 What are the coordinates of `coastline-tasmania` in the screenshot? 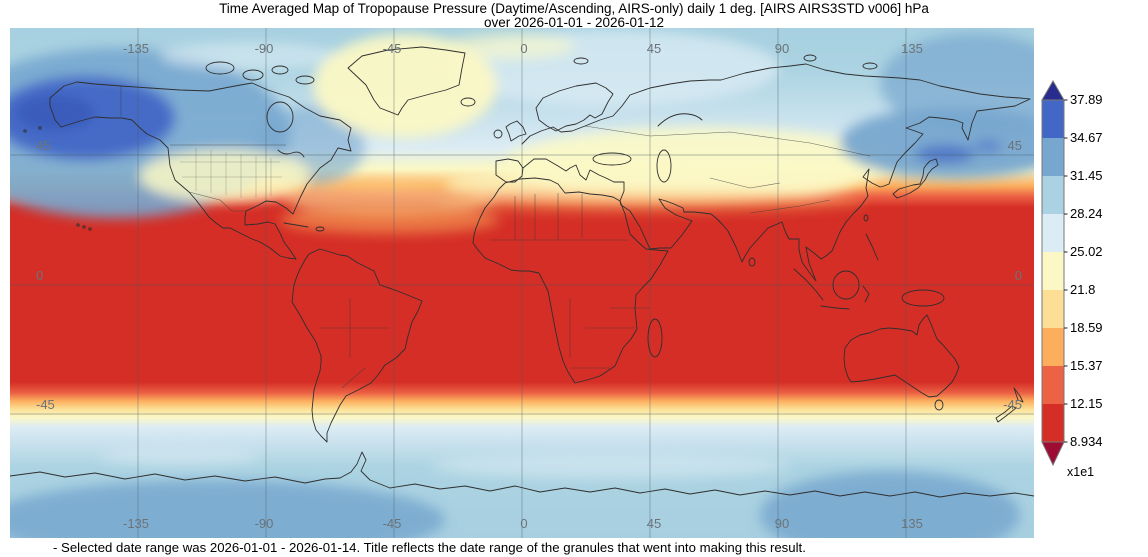 It's located at (939, 405).